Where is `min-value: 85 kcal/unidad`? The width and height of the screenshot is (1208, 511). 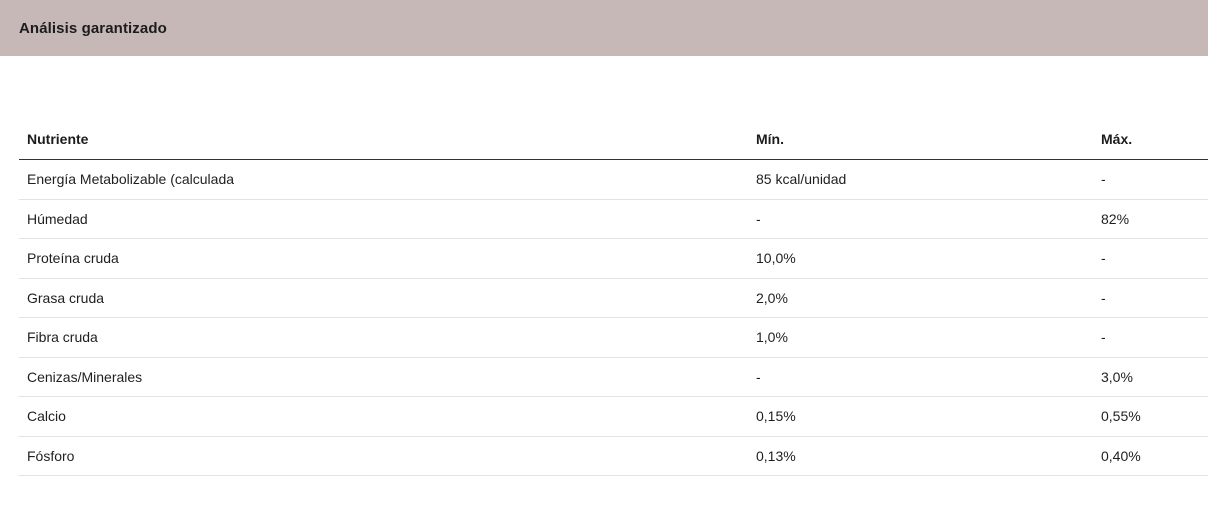
min-value: 85 kcal/unidad is located at coordinates (920, 179).